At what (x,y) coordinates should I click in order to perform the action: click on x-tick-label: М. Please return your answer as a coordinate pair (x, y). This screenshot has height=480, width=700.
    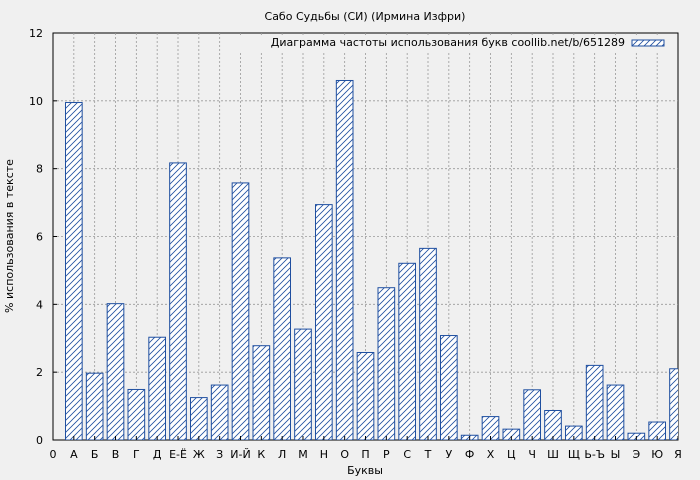
    Looking at the image, I should click on (303, 454).